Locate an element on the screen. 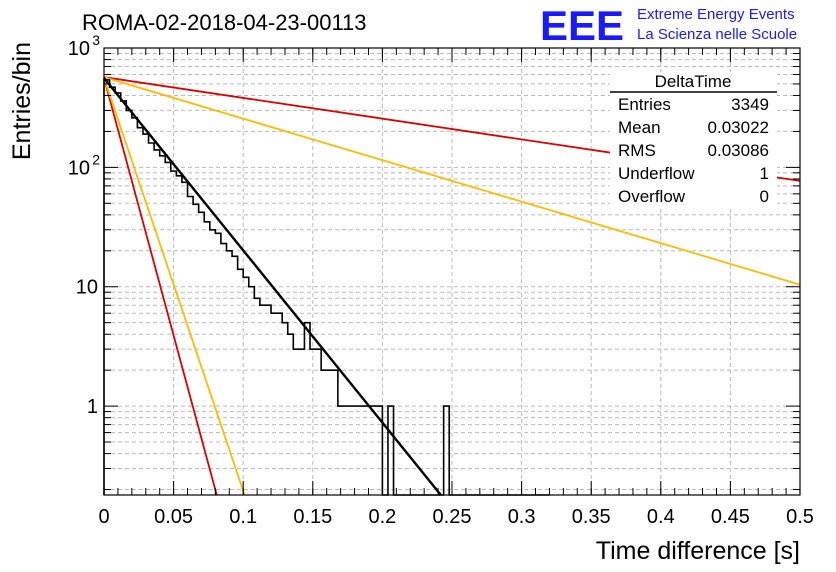 The height and width of the screenshot is (572, 836). stats-value-entries: 3349 is located at coordinates (750, 104).